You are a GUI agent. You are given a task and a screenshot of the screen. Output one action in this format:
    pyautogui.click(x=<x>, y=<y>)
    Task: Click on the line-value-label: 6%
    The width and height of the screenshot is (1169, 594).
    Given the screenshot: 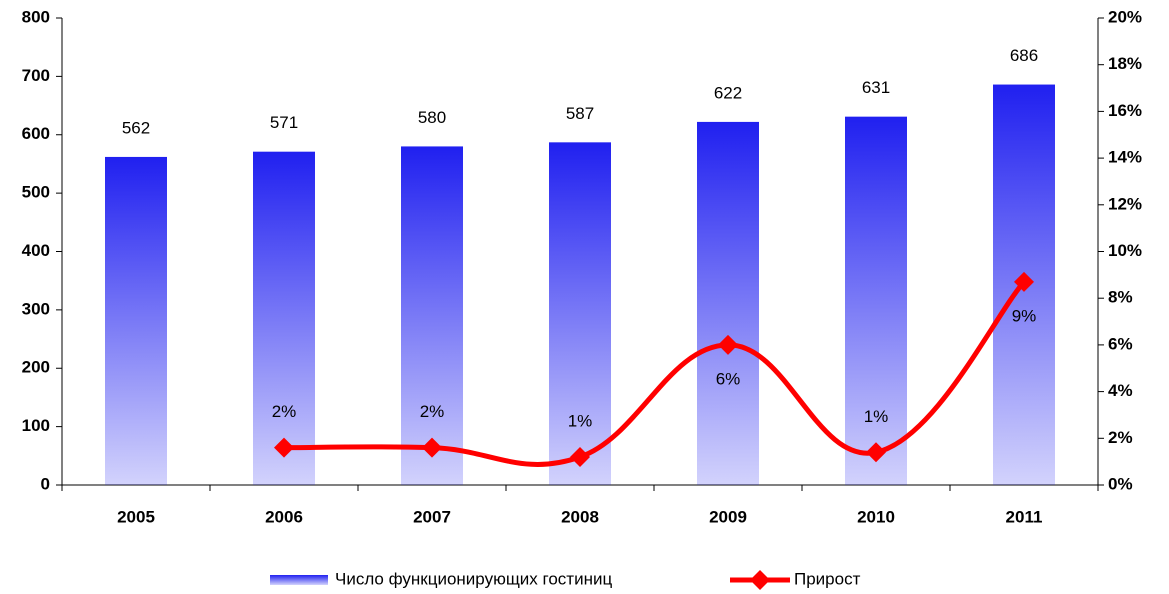 What is the action you would take?
    pyautogui.click(x=728, y=378)
    